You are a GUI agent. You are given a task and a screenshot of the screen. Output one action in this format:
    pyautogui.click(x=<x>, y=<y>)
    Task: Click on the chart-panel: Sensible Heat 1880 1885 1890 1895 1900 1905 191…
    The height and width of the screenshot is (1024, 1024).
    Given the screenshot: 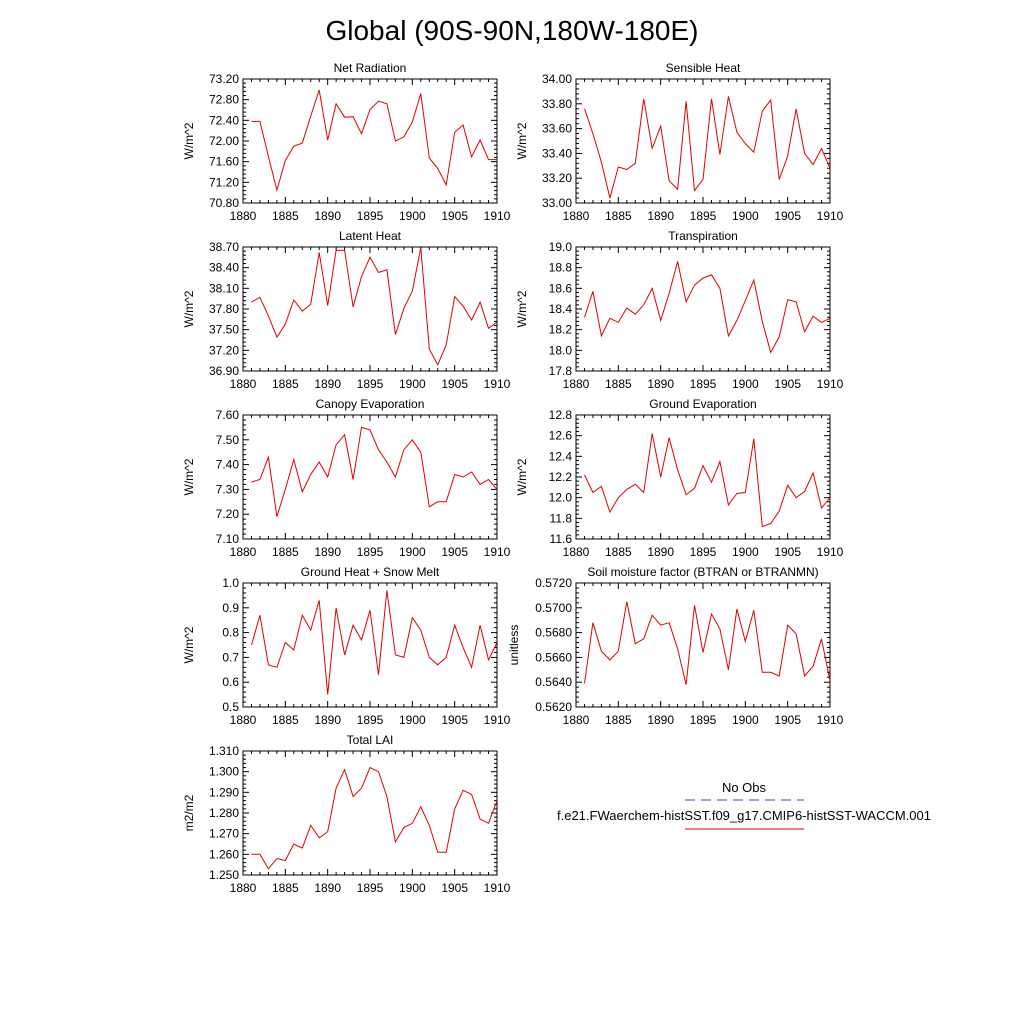 What is the action you would take?
    pyautogui.click(x=679, y=142)
    